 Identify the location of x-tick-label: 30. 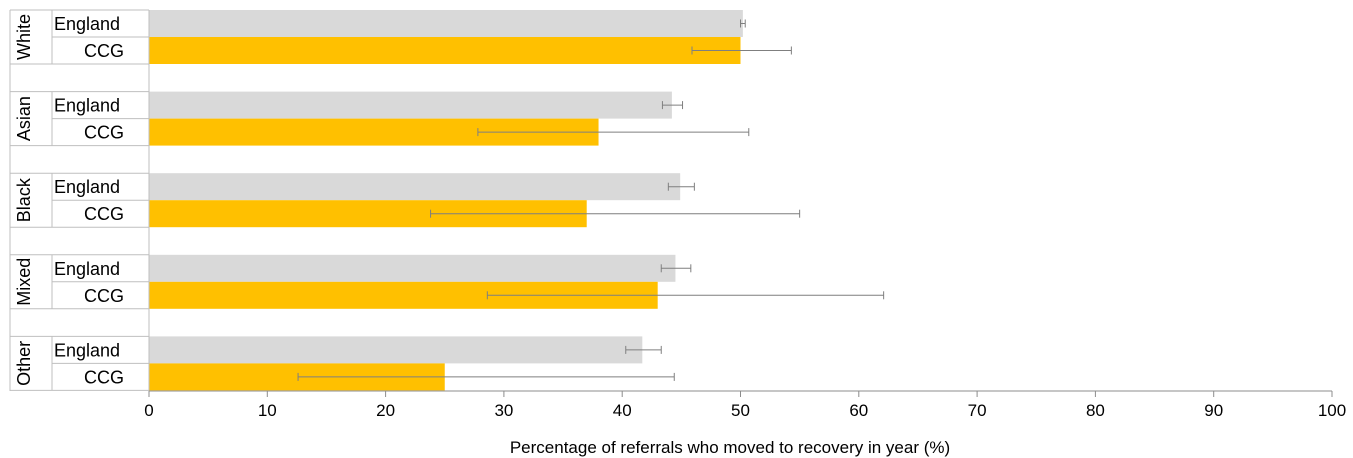
(503, 410).